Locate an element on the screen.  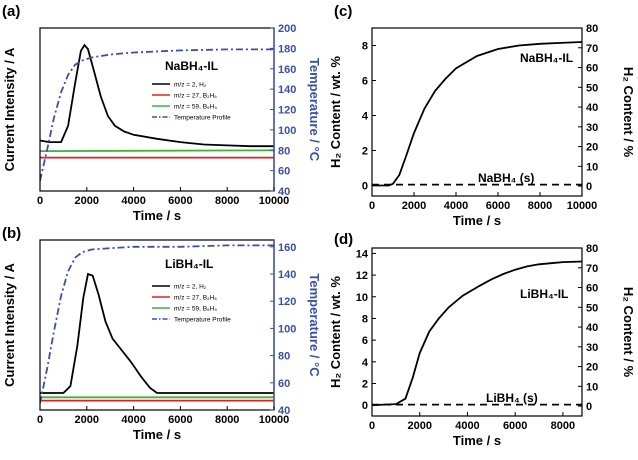
y2-tick-label: 180 is located at coordinates (287, 49).